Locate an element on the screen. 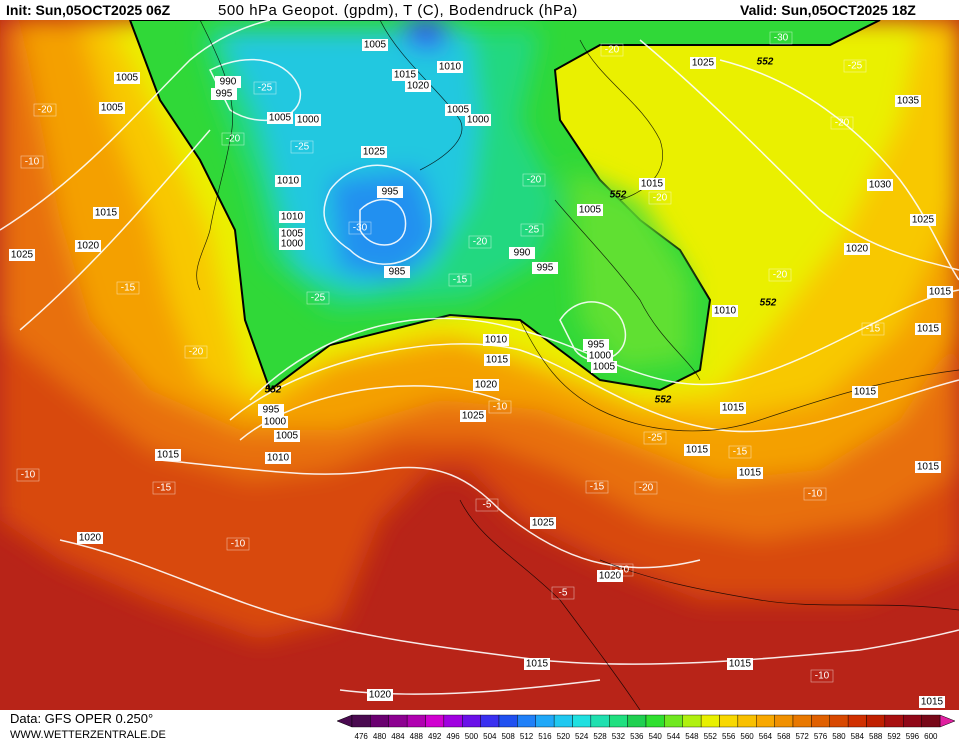 The width and height of the screenshot is (959, 741). data-source: Data: GFS OPER 0.250° is located at coordinates (81, 718).